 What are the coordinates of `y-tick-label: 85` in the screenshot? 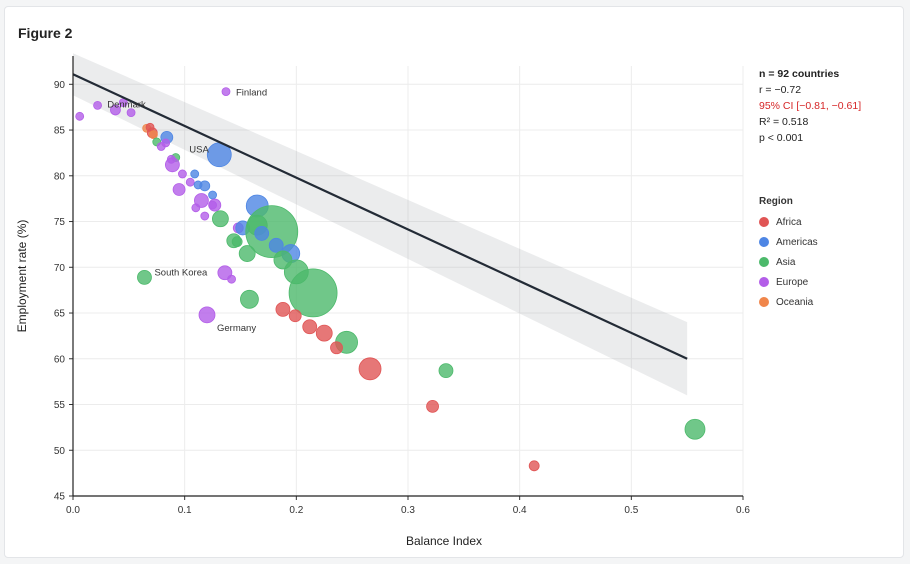 It's located at (60, 131).